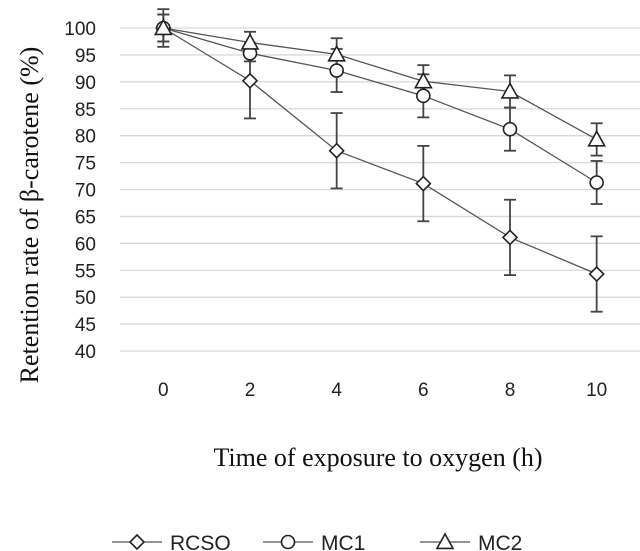  I want to click on mc2-series-line, so click(380, 84).